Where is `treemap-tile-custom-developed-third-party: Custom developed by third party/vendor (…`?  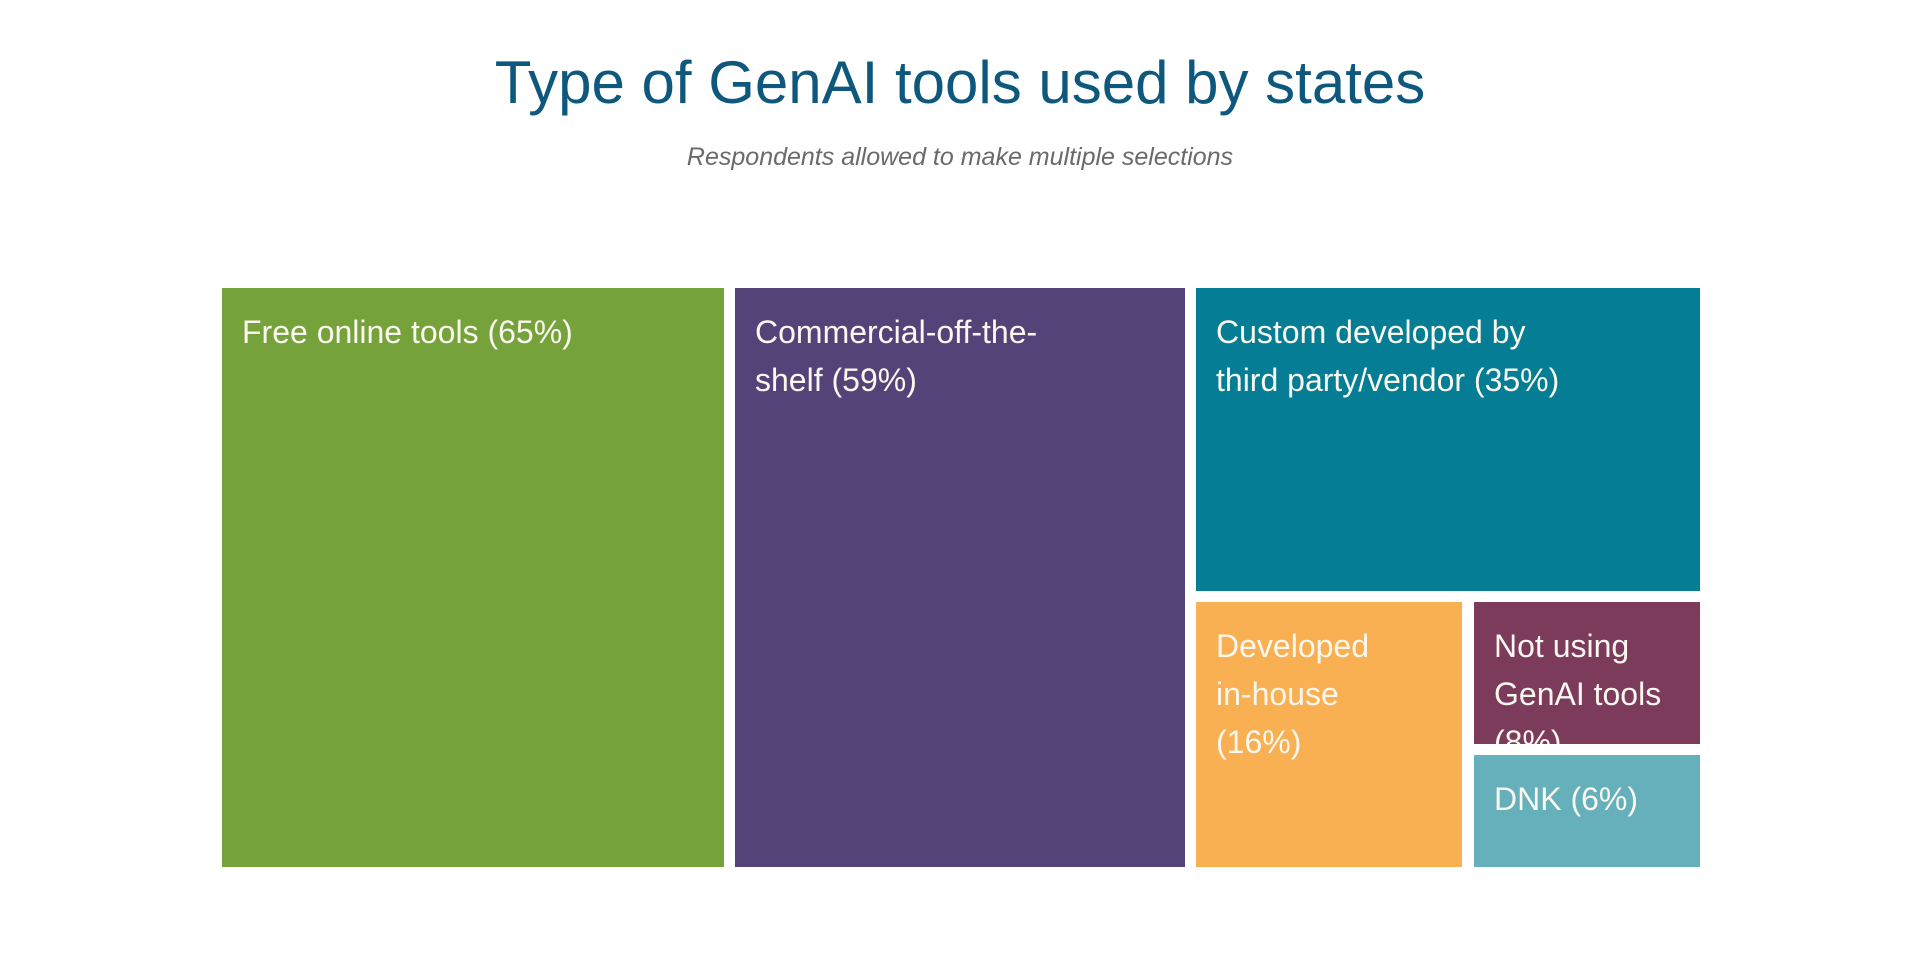 treemap-tile-custom-developed-third-party: Custom developed by third party/vendor (… is located at coordinates (1448, 439).